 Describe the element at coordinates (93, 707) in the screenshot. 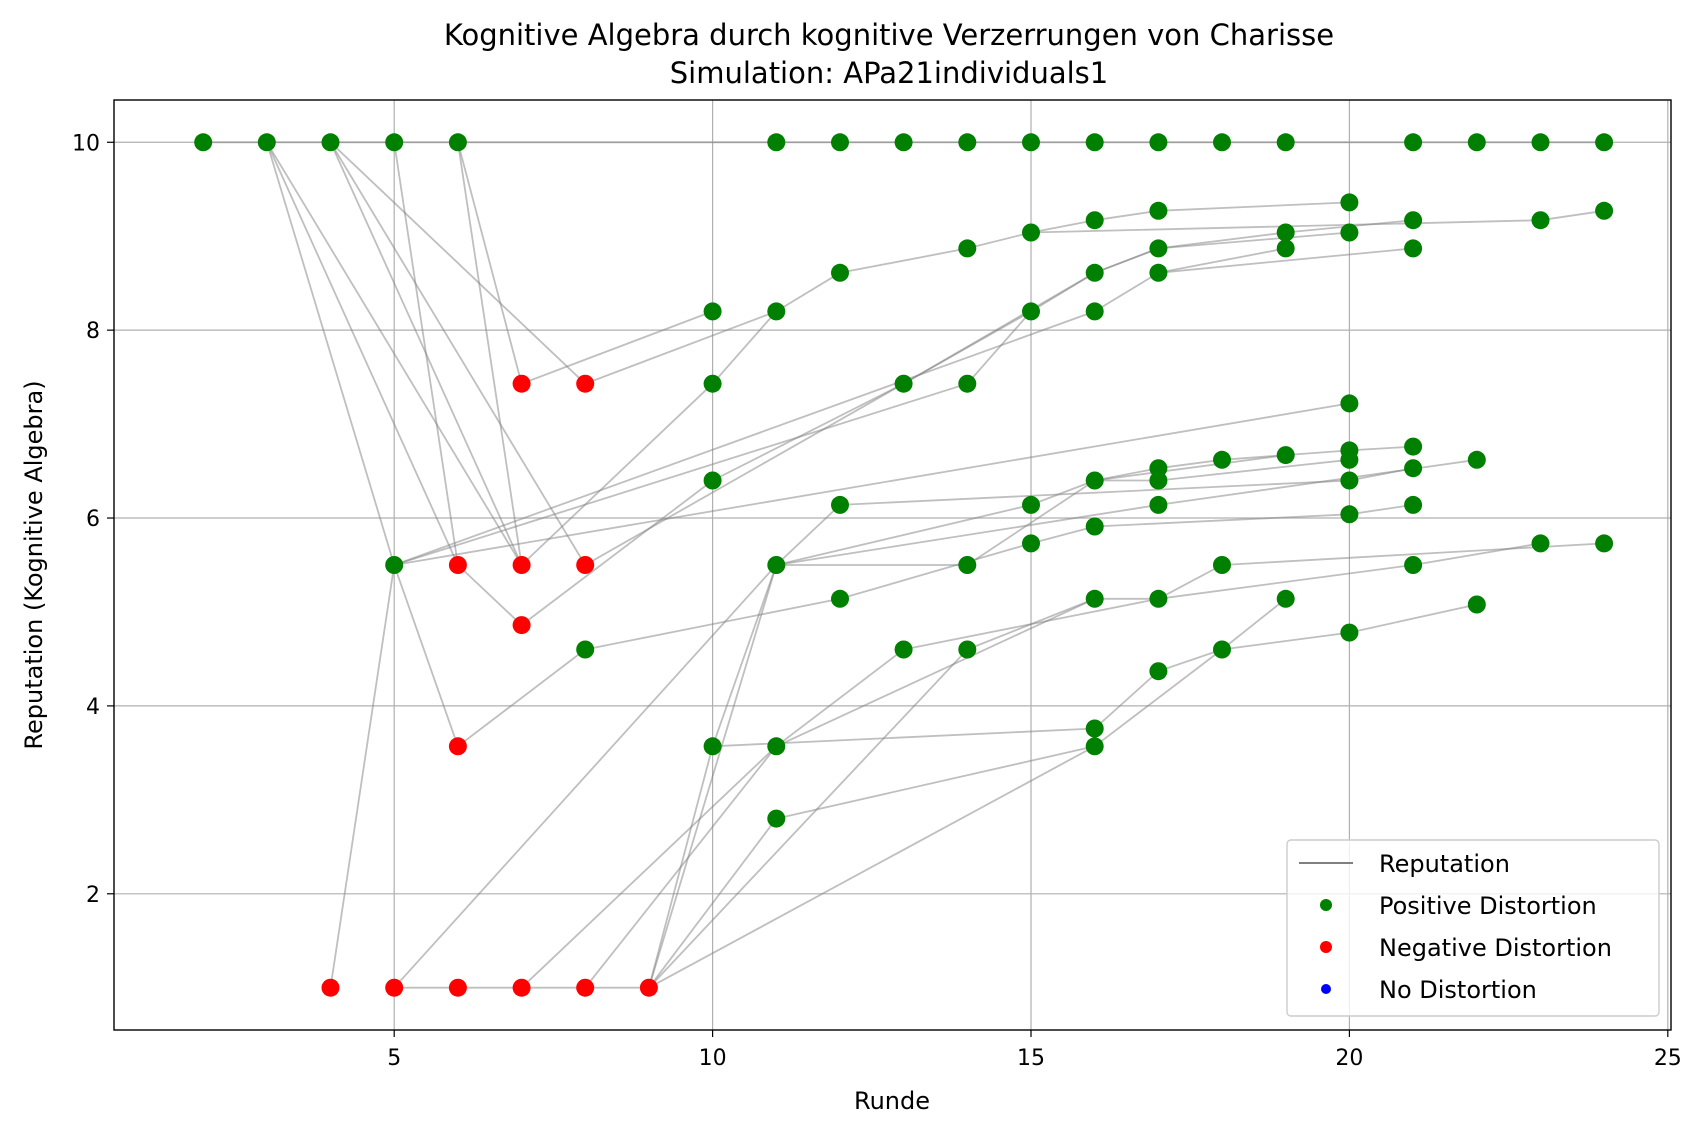

I see `y-tick-label: 4` at that location.